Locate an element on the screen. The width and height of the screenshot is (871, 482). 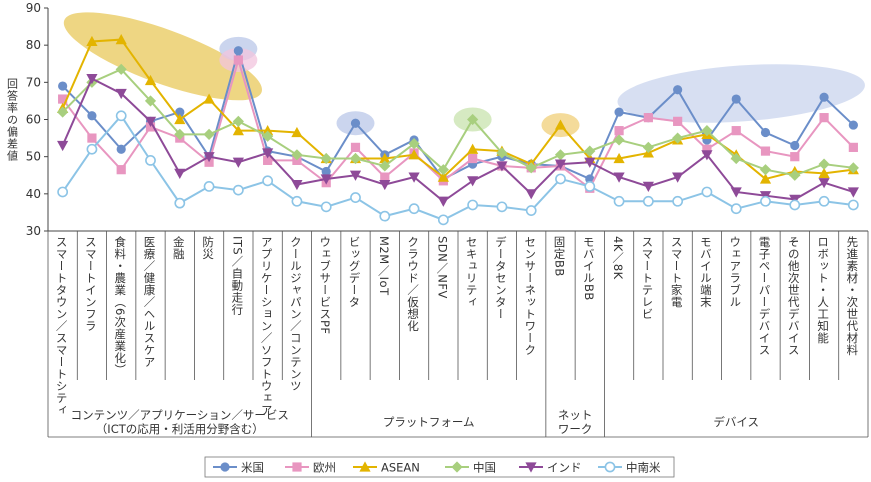
legend-item: ASEAN is located at coordinates (386, 468).